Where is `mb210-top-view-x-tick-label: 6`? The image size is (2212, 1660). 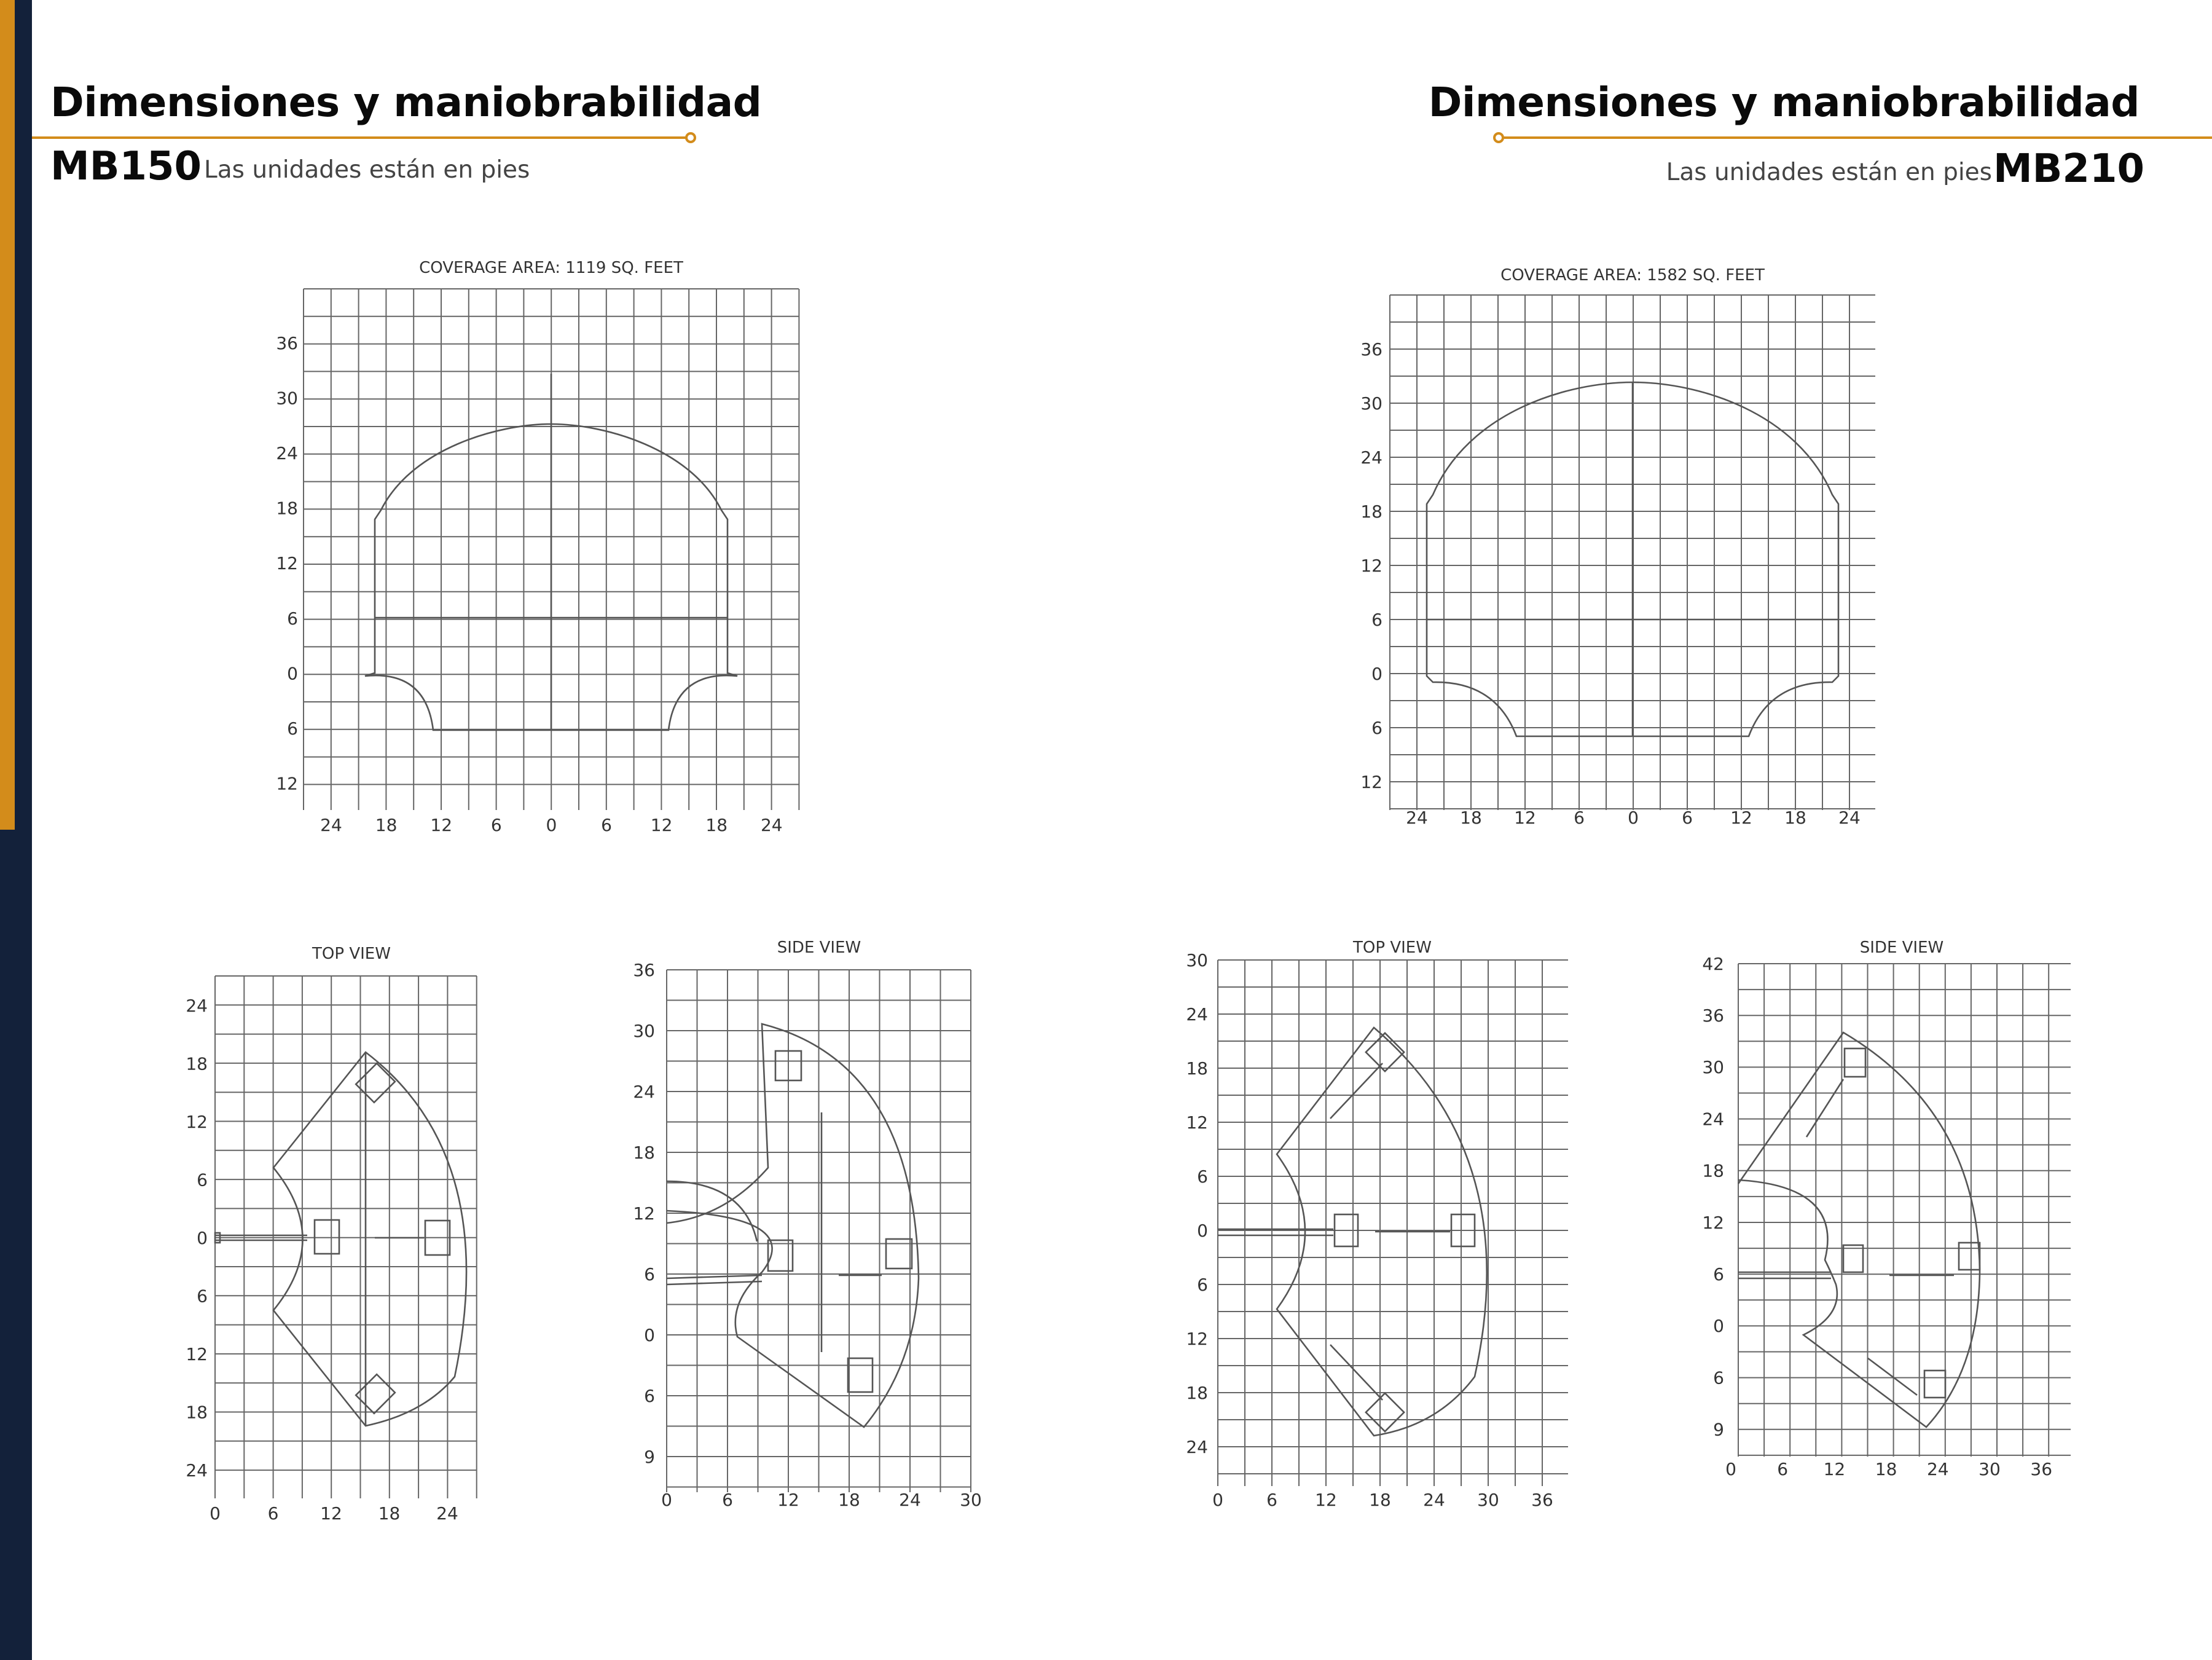
mb210-top-view-x-tick-label: 6 is located at coordinates (1271, 1500).